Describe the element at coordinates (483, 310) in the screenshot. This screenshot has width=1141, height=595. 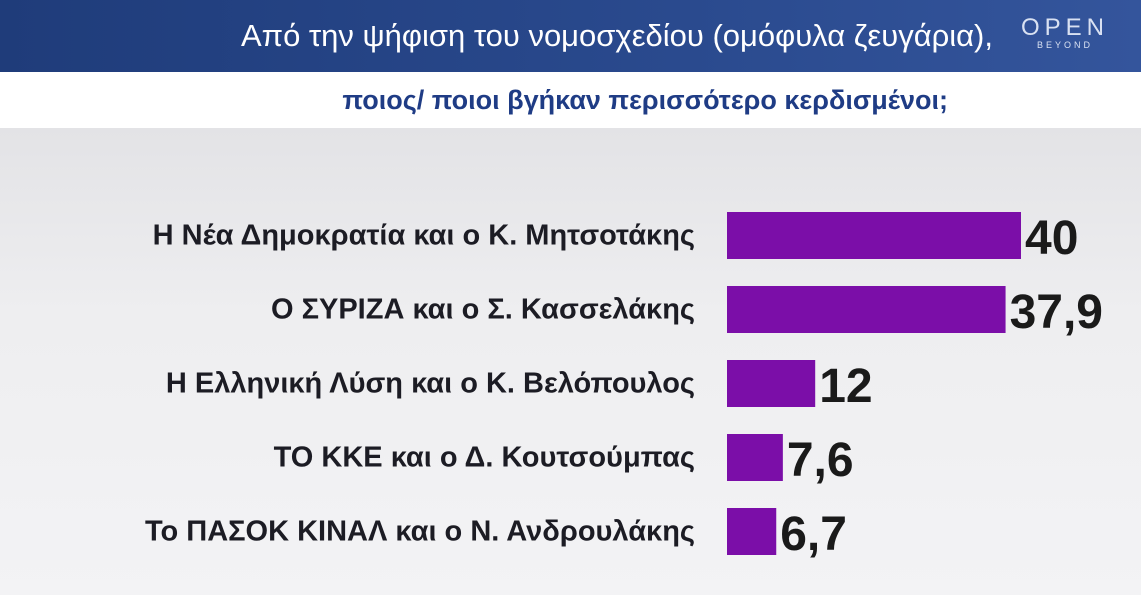
I see `category-label: Ο ΣΥΡΙΖΑ και ο Σ. Κασσελάκης` at that location.